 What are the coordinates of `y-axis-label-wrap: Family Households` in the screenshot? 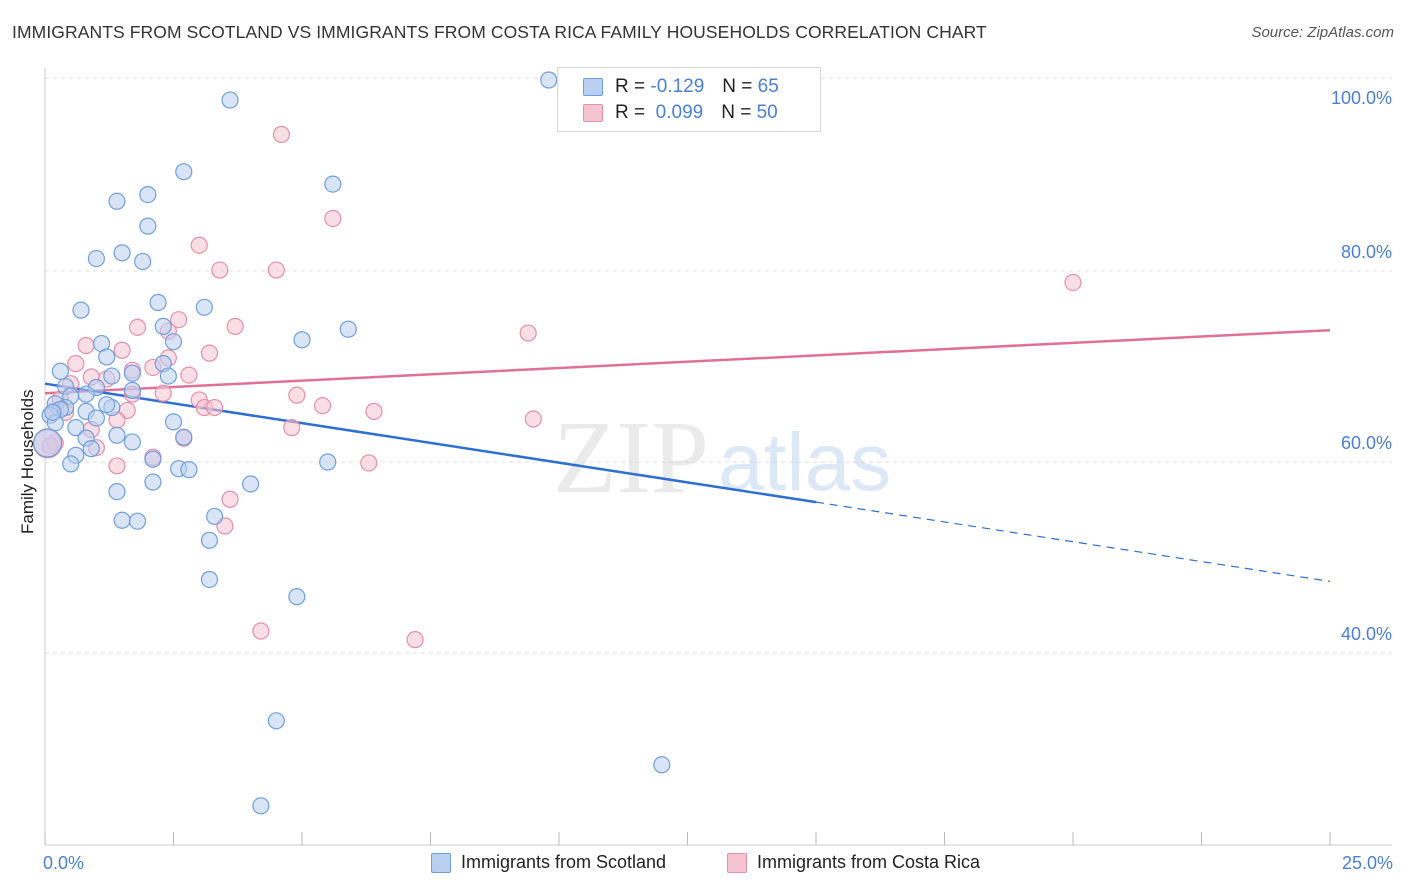 It's located at (28, 461).